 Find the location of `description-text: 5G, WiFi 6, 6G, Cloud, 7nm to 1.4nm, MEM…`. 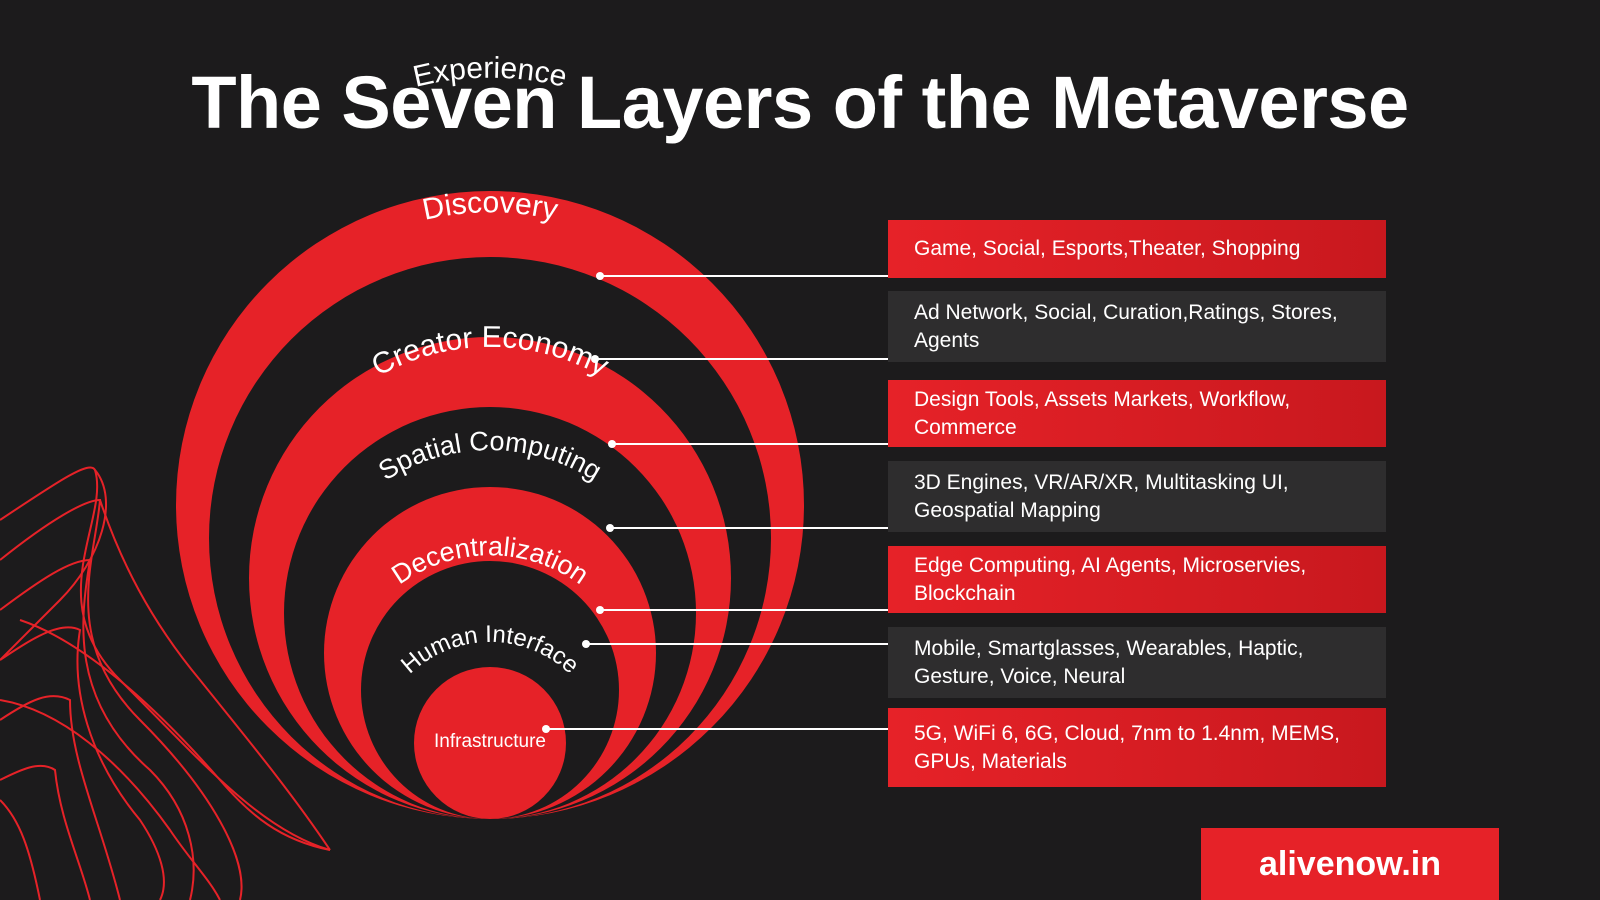

description-text: 5G, WiFi 6, 6G, Cloud, 7nm to 1.4nm, MEM… is located at coordinates (1127, 747).